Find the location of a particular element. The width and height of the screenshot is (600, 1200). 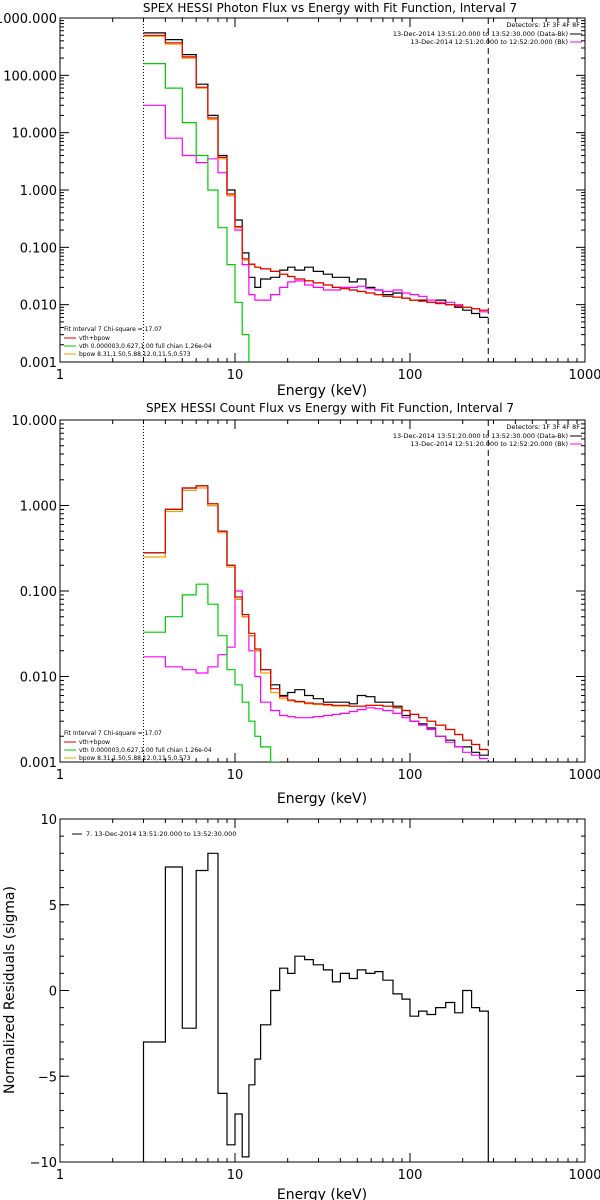

residuals-x-tick-label: 1 is located at coordinates (60, 1175).